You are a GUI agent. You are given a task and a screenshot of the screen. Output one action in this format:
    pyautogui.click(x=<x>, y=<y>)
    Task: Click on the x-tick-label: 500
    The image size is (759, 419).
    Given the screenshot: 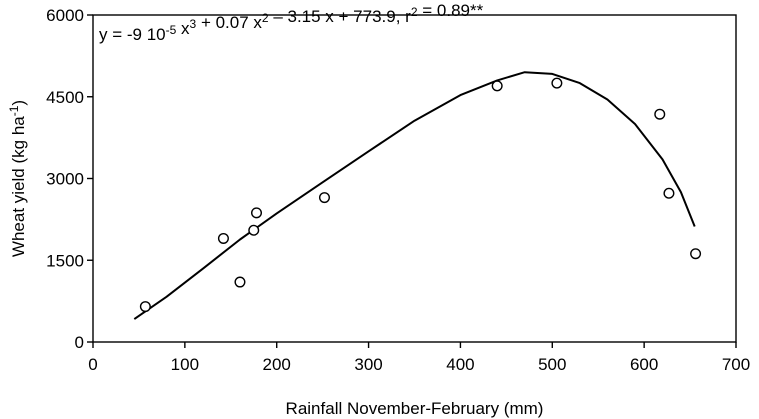 What is the action you would take?
    pyautogui.click(x=552, y=364)
    